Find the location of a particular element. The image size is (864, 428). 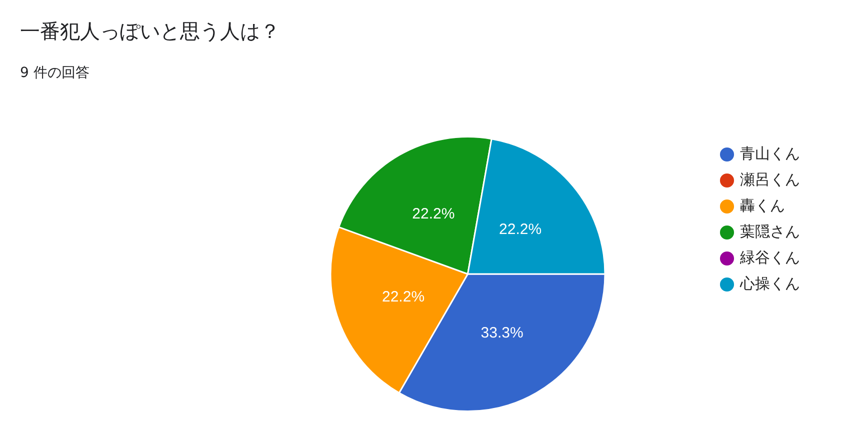

legend-label: 心操くん is located at coordinates (769, 283).